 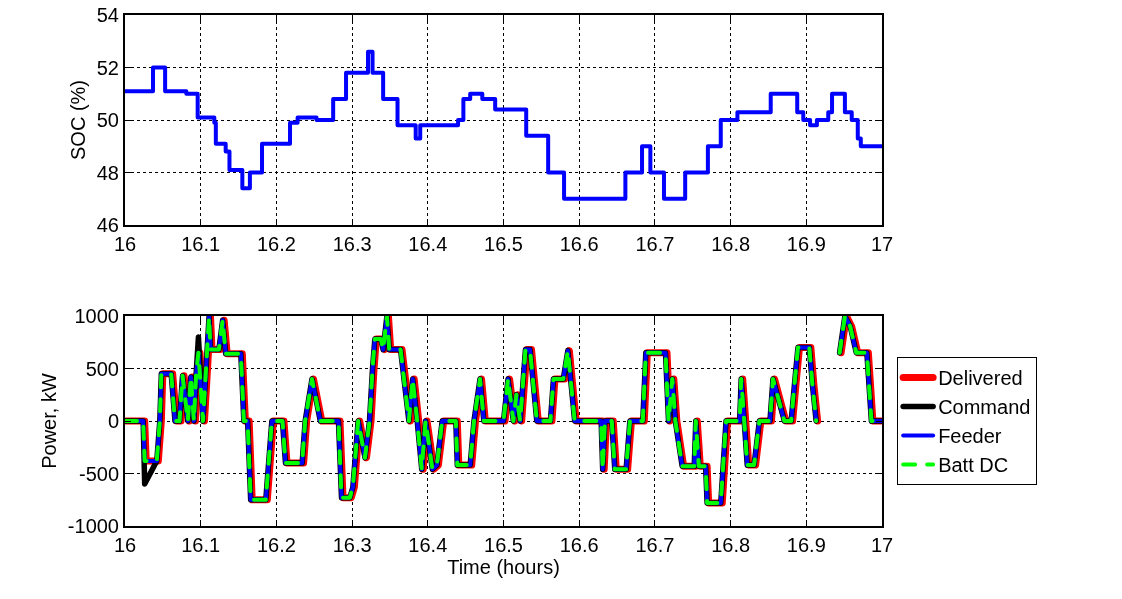 What do you see at coordinates (102, 368) in the screenshot?
I see `y-tick-label: 500` at bounding box center [102, 368].